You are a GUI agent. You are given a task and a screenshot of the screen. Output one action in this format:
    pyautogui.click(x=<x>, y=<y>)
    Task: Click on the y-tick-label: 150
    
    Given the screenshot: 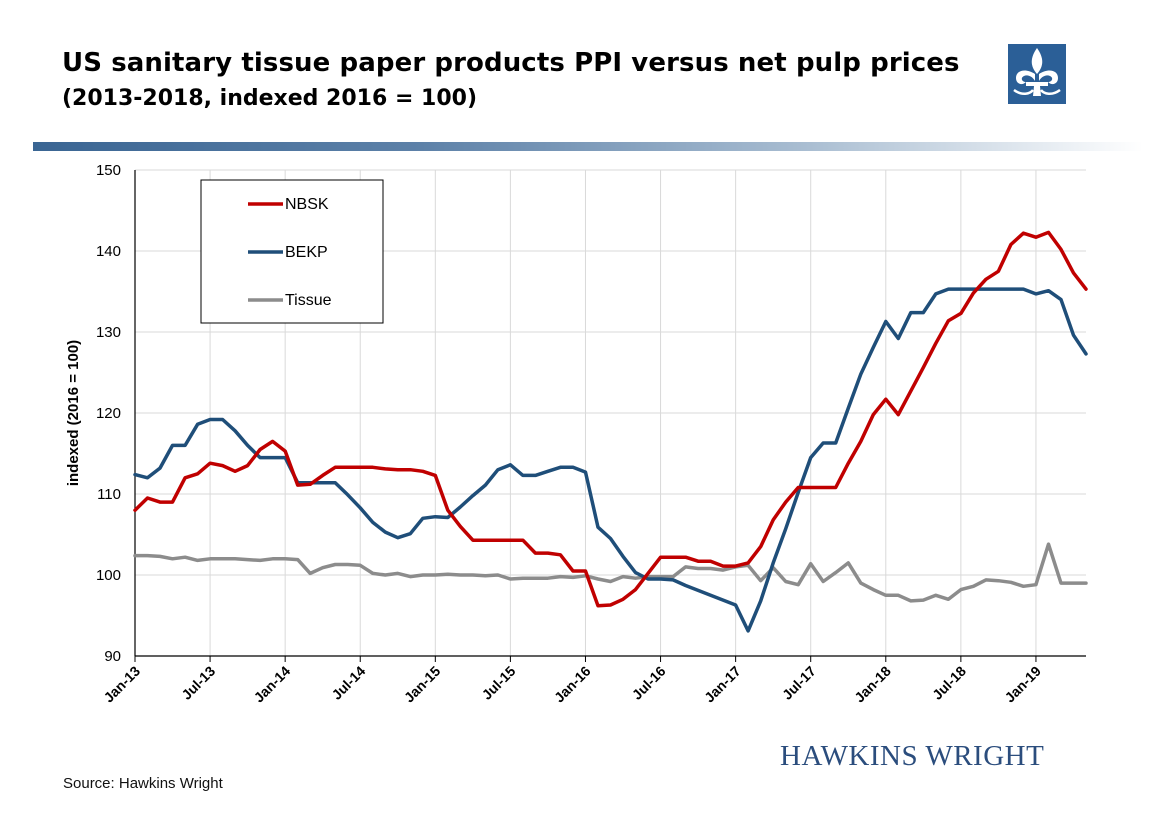 What is the action you would take?
    pyautogui.click(x=108, y=170)
    